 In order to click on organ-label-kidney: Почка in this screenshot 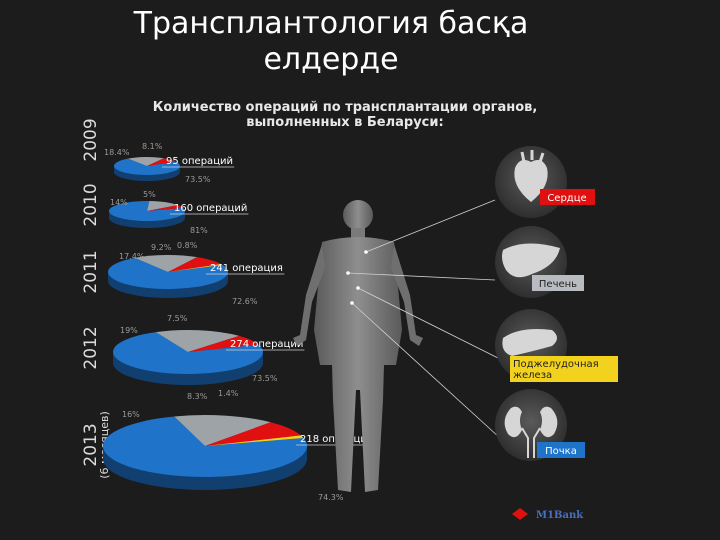, I will do `click(561, 450)`.